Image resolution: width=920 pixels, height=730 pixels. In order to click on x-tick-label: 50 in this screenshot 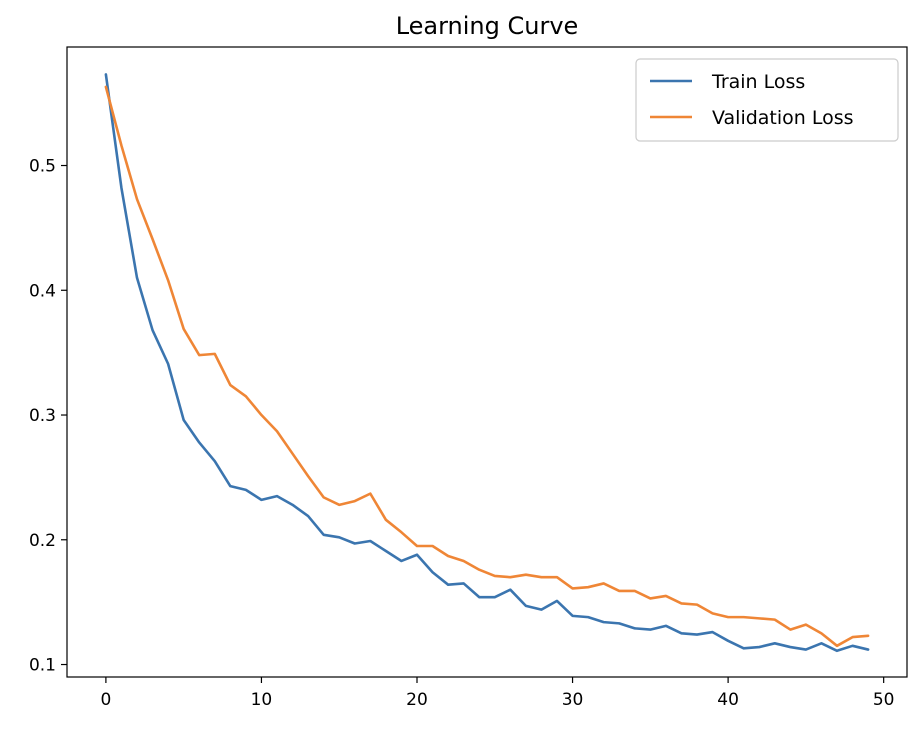, I will do `click(884, 700)`.